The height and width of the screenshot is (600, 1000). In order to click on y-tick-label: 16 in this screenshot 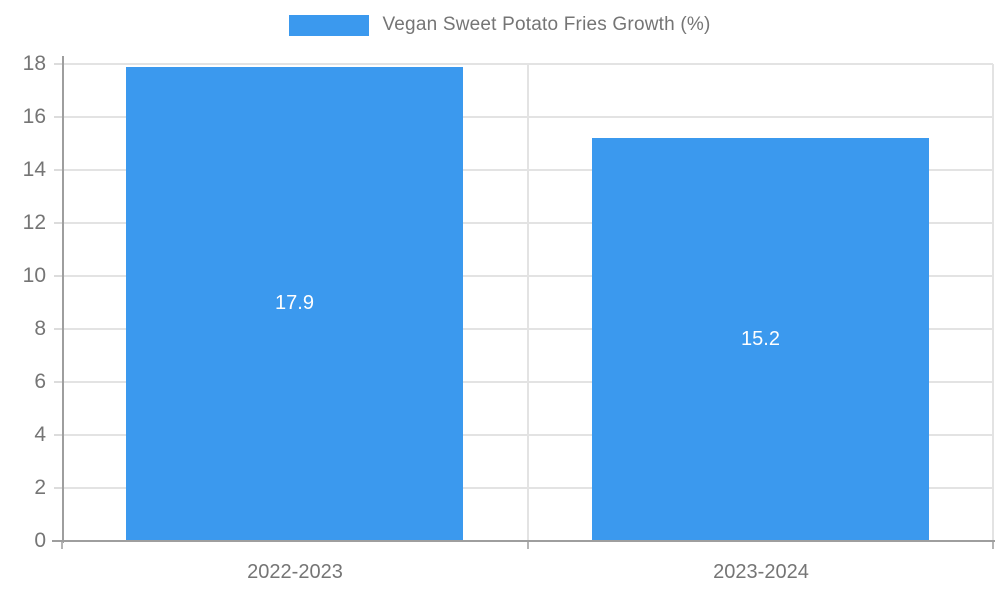, I will do `click(34, 116)`.